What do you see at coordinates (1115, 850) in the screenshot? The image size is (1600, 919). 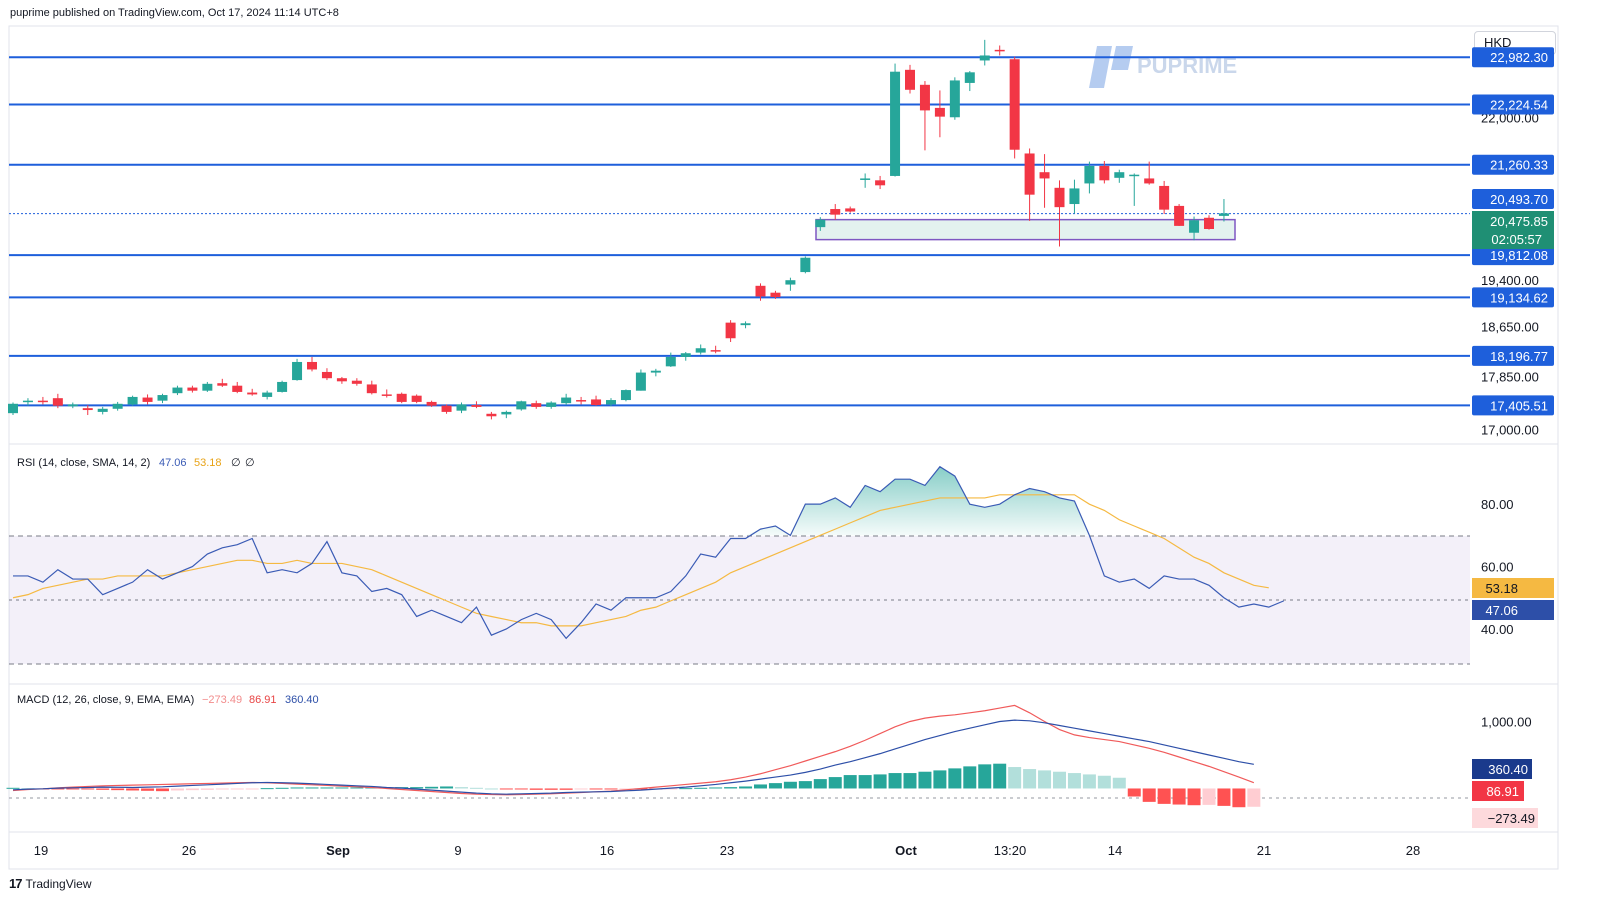 I see `time-tick-label: 14` at bounding box center [1115, 850].